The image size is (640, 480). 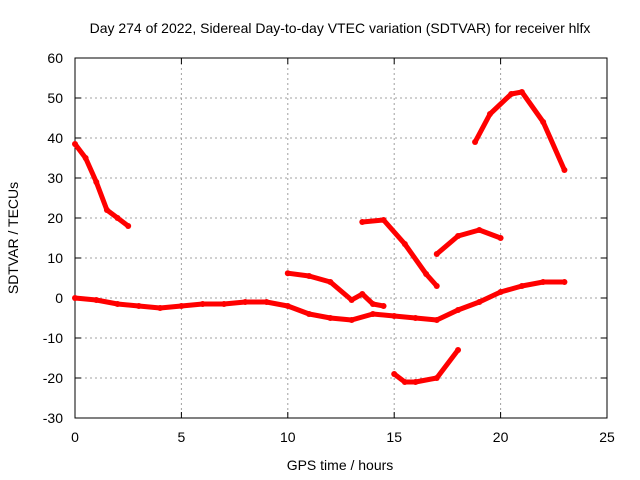 I want to click on x-tick-label: 5, so click(x=182, y=437).